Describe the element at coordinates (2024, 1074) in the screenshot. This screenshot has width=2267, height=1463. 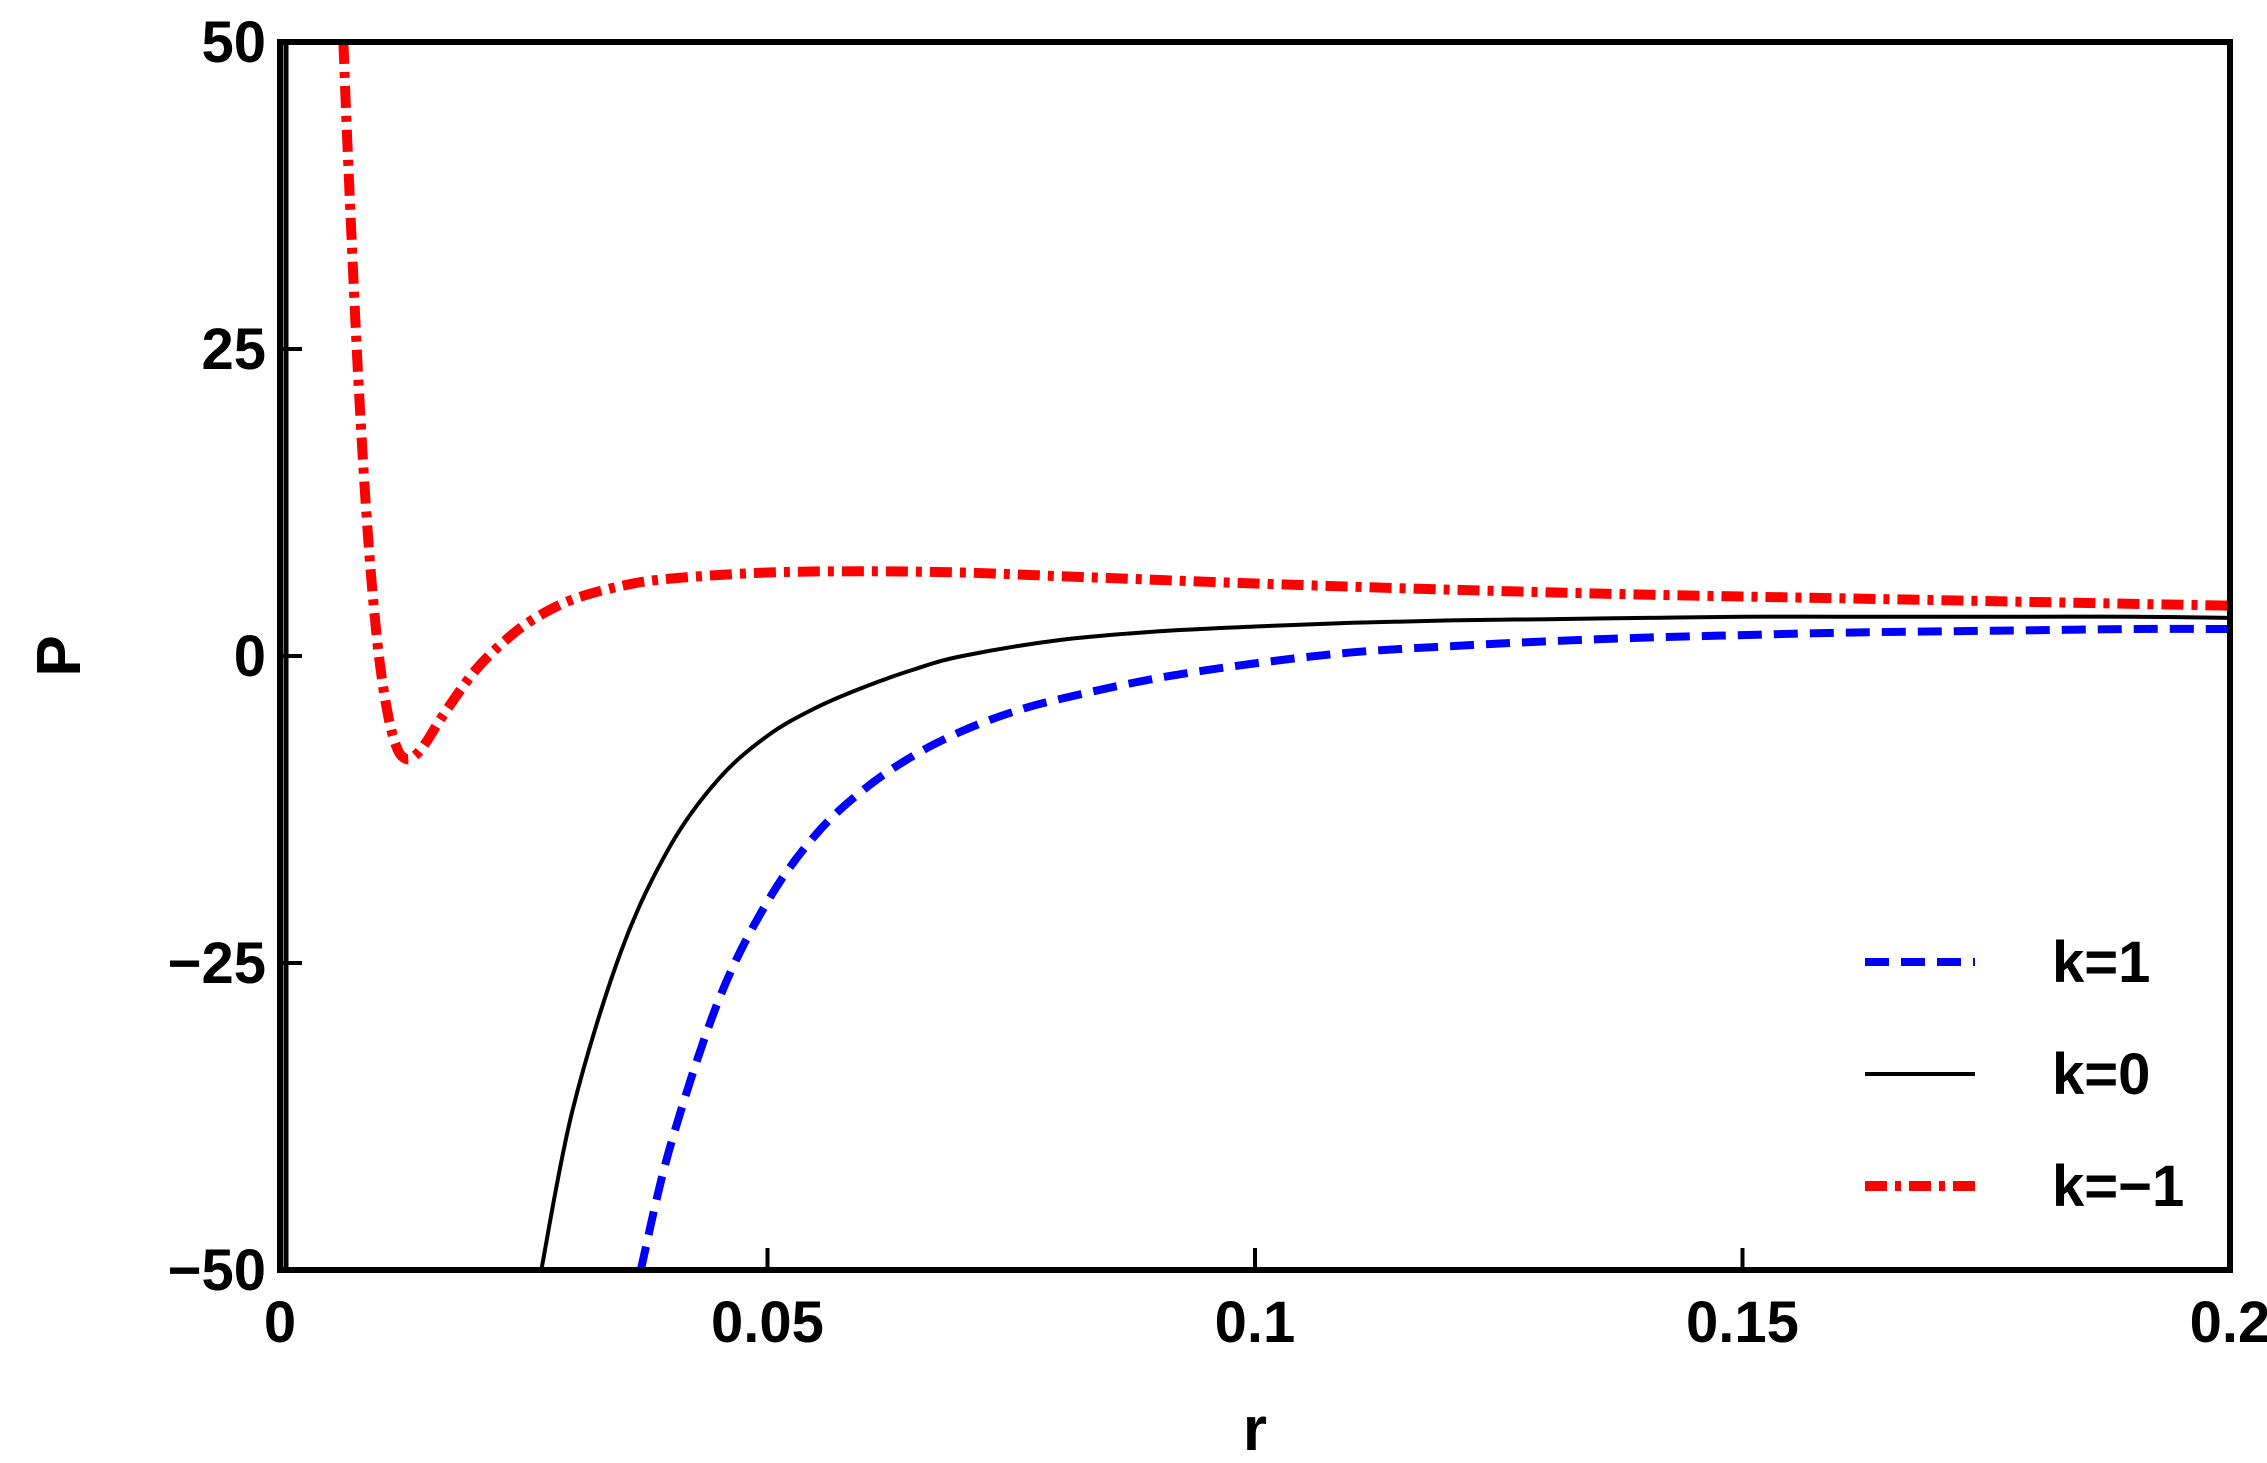
I see `legend: k=1 k=0 k=−1` at that location.